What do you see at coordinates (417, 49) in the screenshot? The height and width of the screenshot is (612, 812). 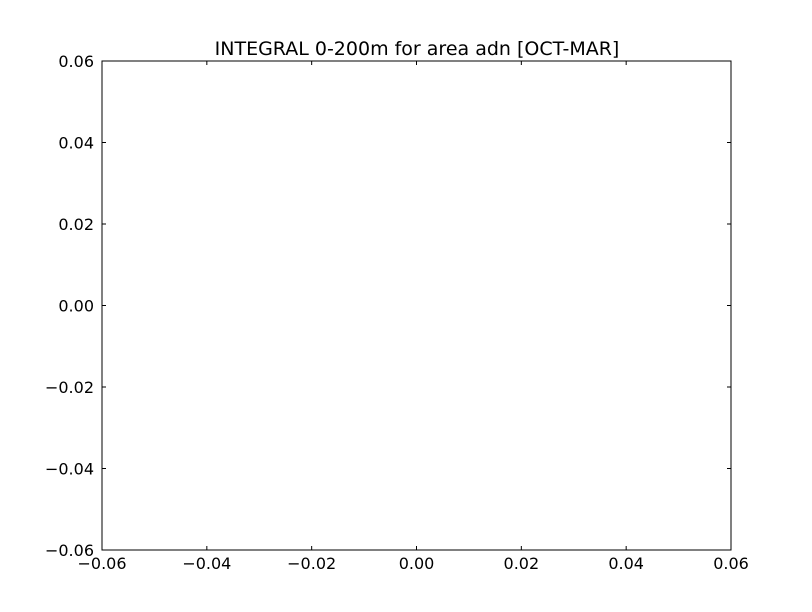 I see `chart-title: INTEGRAL 0-200m for area adn [OCT-MAR]` at bounding box center [417, 49].